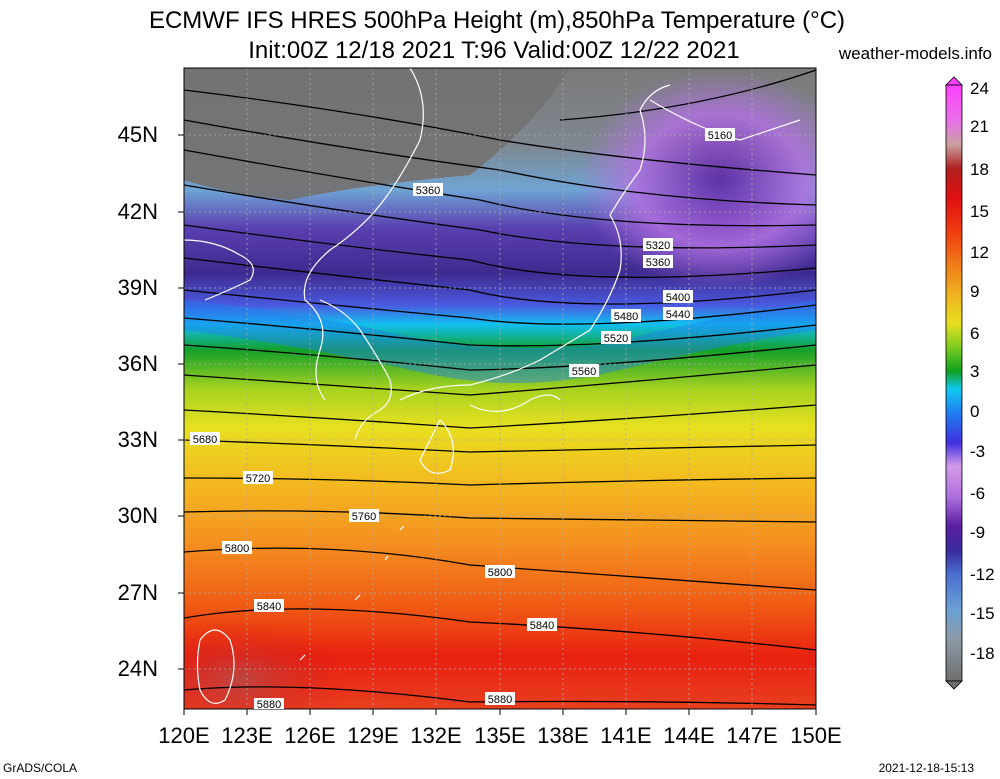 The image size is (1000, 779). I want to click on contour-label: 5760, so click(364, 516).